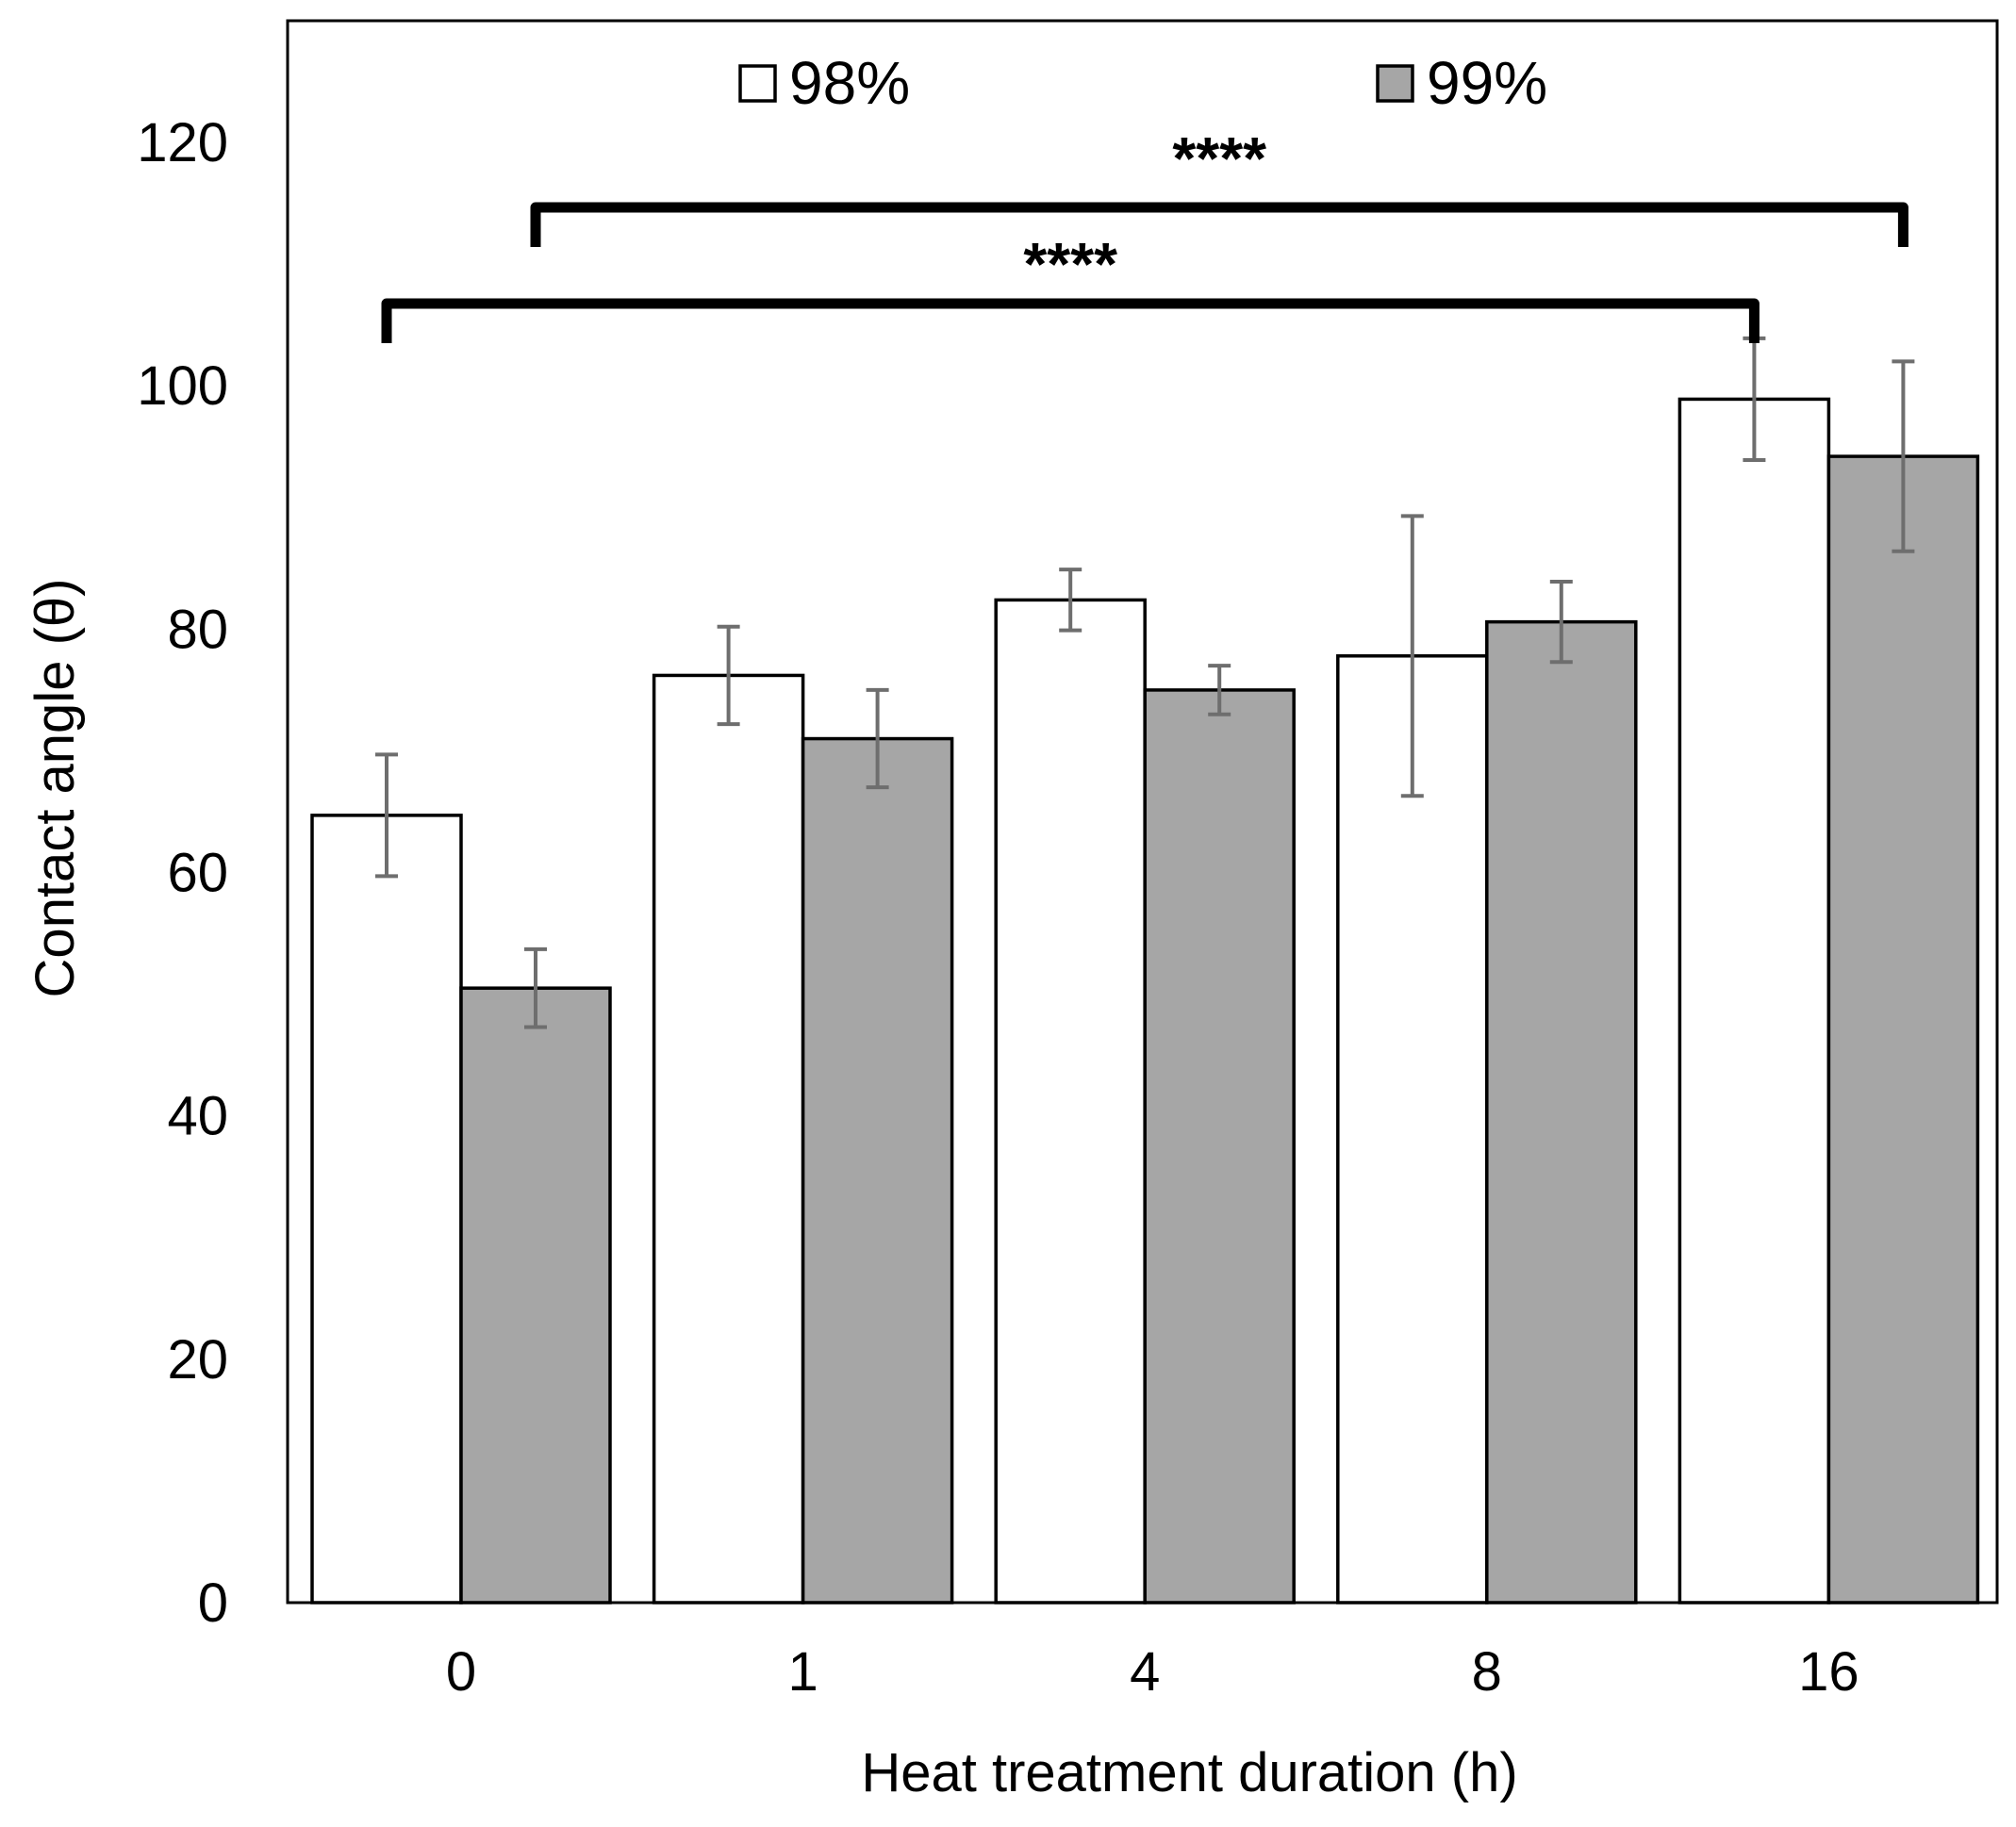 This screenshot has height=1827, width=2016. Describe the element at coordinates (182, 386) in the screenshot. I see `y-tick-label: 100` at that location.